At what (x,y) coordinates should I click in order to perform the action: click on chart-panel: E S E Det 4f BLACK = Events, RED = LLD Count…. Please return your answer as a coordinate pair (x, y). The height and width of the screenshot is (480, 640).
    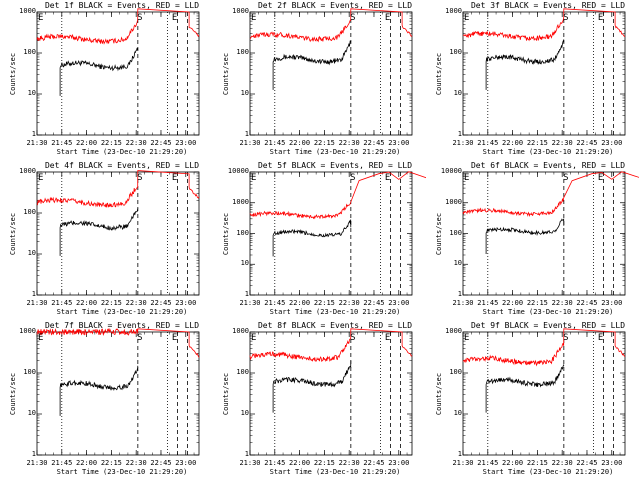
    Looking at the image, I should click on (106, 240).